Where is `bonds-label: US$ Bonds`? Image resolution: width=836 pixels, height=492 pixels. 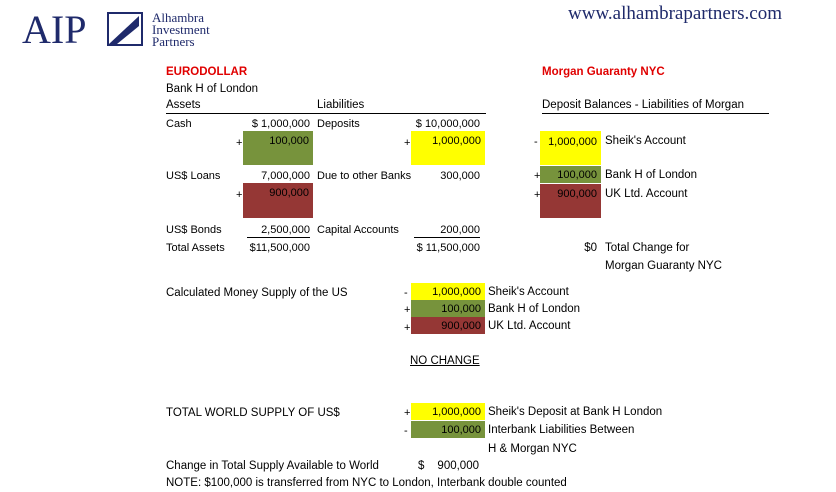
bonds-label: US$ Bonds is located at coordinates (194, 230).